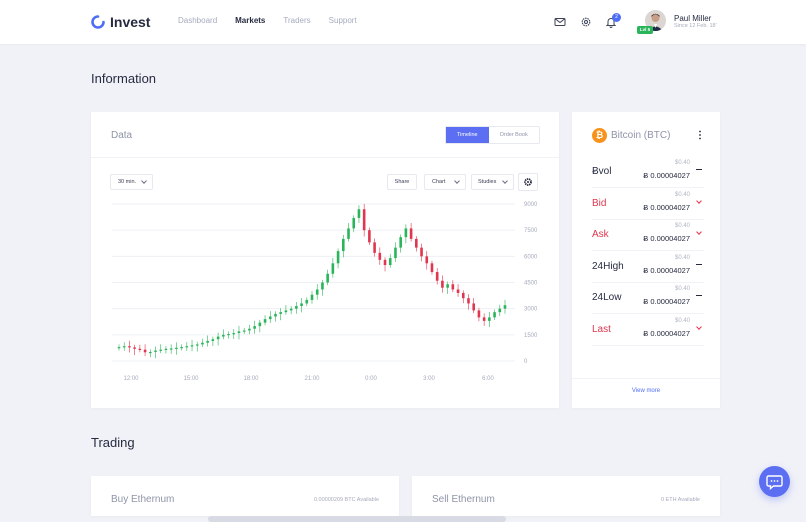  I want to click on nav-traders: Traders, so click(297, 20).